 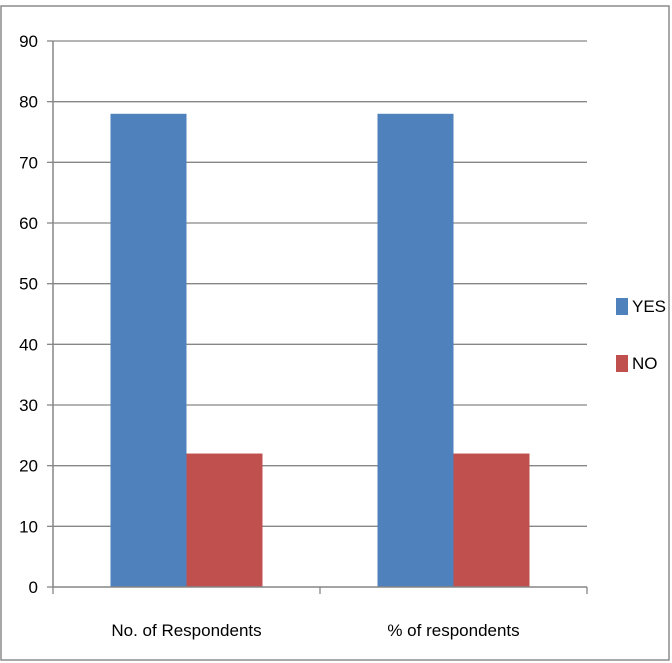 What do you see at coordinates (645, 363) in the screenshot?
I see `legend-label-no: NO` at bounding box center [645, 363].